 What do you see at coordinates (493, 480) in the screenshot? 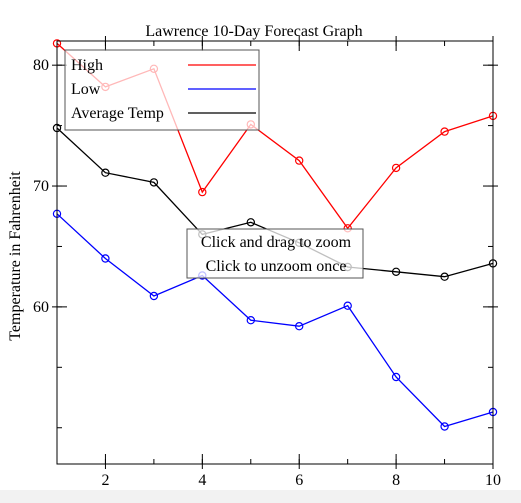
I see `x-tick-label: 10` at bounding box center [493, 480].